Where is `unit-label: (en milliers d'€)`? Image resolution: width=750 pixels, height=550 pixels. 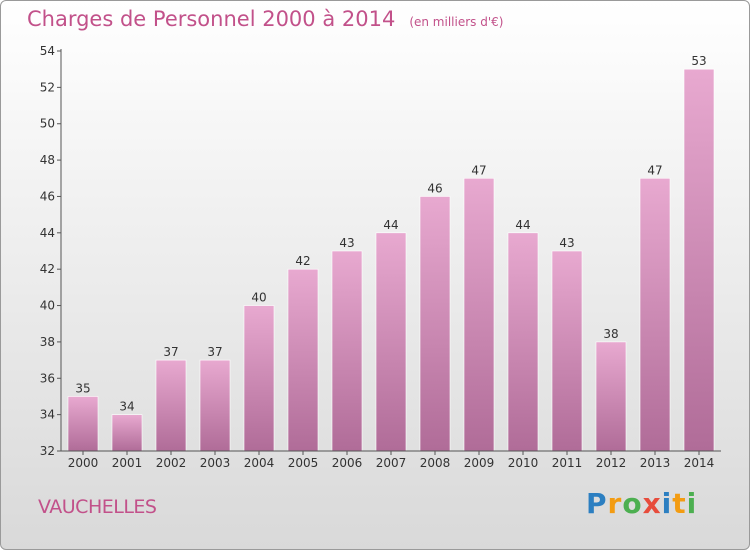
unit-label: (en milliers d'€) is located at coordinates (456, 22).